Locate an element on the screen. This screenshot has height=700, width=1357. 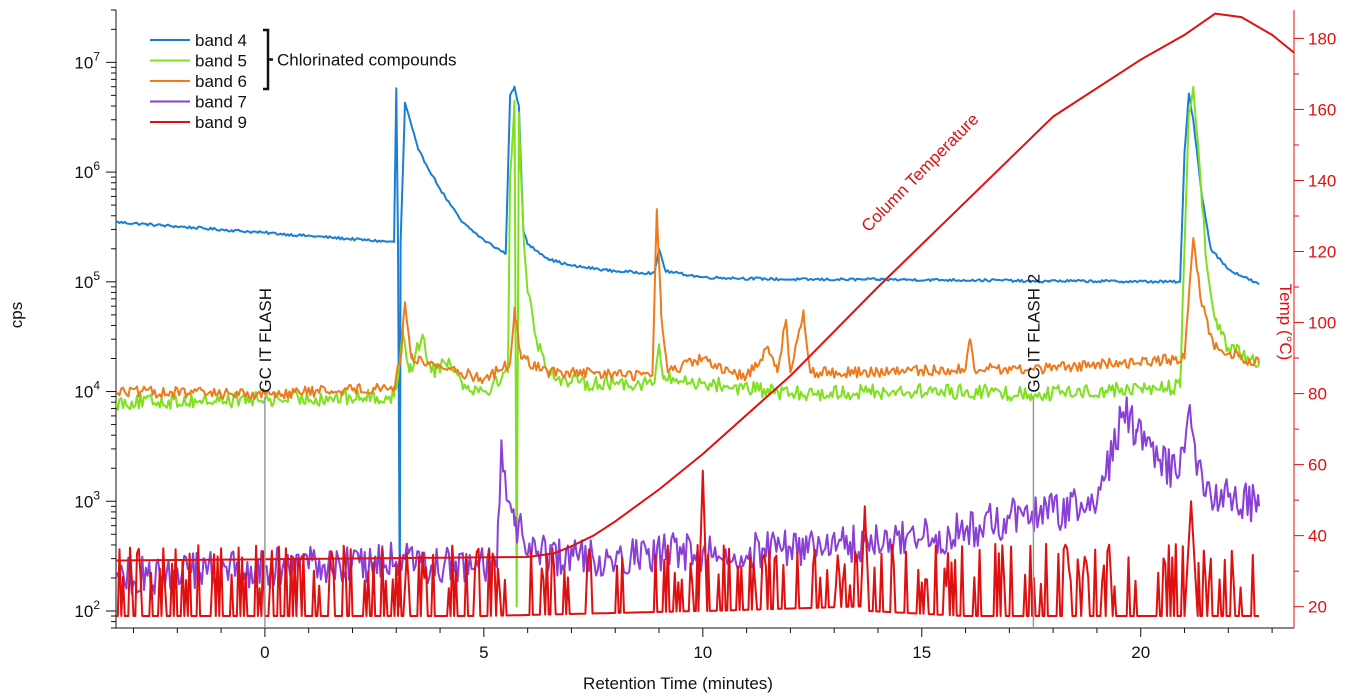
y2-tick-label: 80 is located at coordinates (1317, 394).